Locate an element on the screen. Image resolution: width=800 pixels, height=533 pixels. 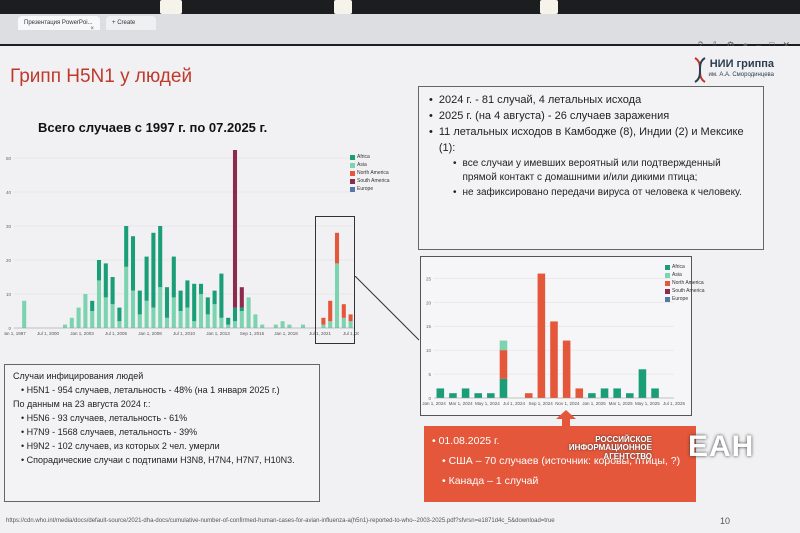
logo-subtitle: им. А.А. Смородинцева is located at coordinates (741, 75).